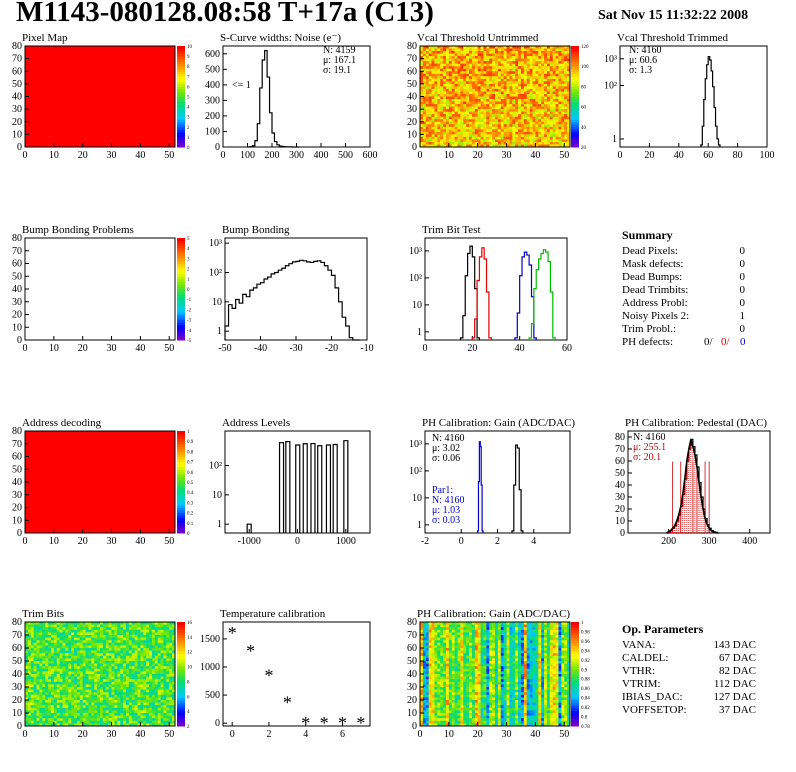 This screenshot has width=796, height=772. I want to click on palette-label: 100, so click(585, 67).